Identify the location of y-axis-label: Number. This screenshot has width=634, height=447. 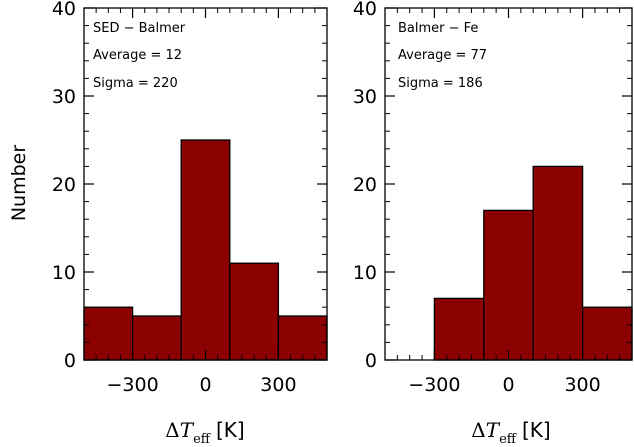
(19, 183).